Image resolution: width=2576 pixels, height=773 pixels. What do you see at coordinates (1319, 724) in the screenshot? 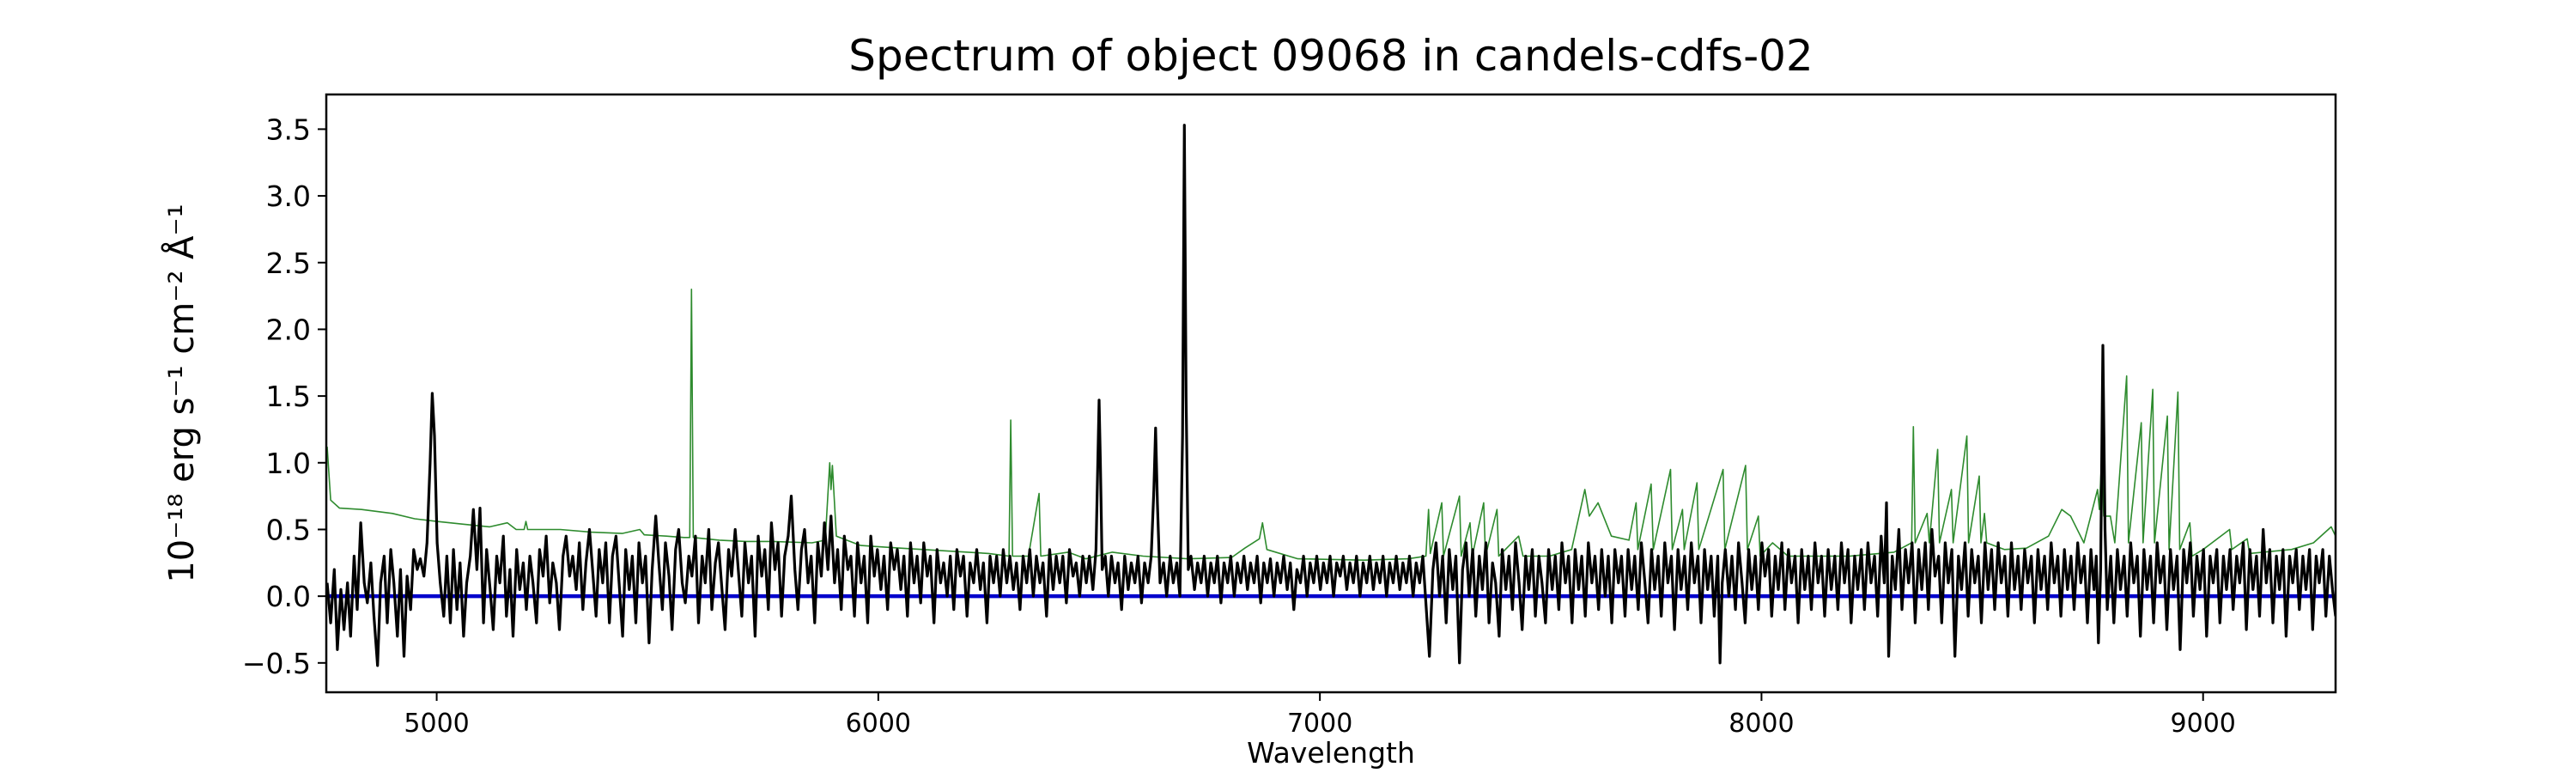
I see `x-tick-label: 7000` at bounding box center [1319, 724].